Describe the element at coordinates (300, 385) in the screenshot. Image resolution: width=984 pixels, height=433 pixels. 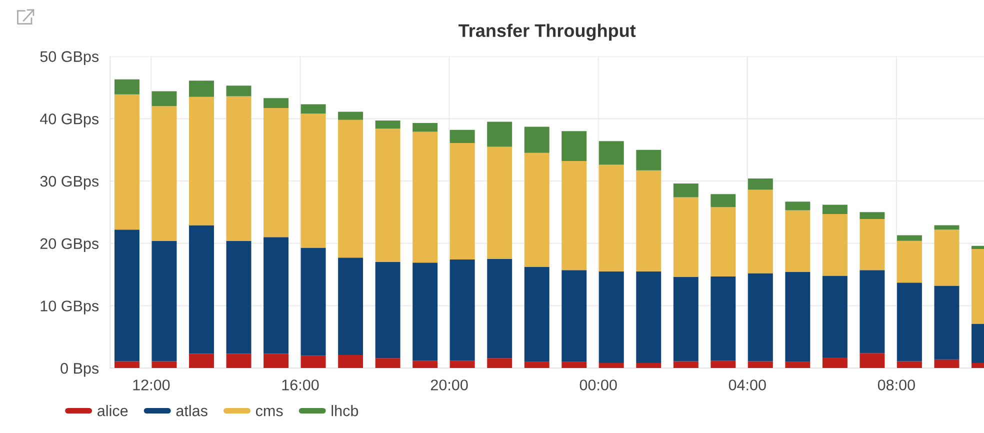
I see `x-tick-label: 16:00` at that location.